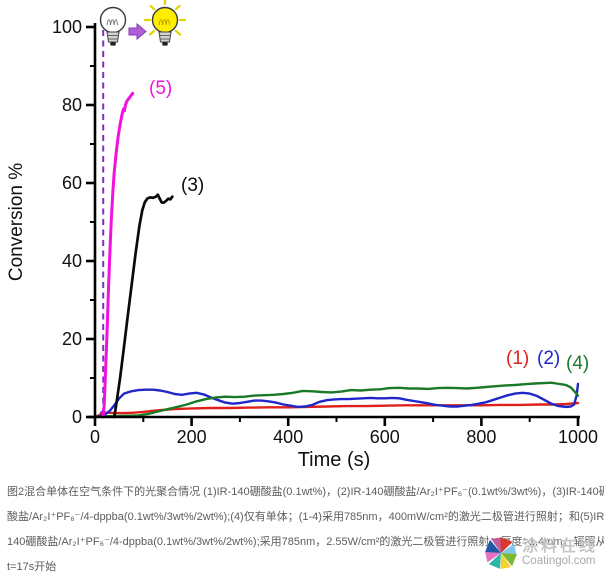 The width and height of the screenshot is (604, 581). I want to click on watermark-name: 涂料在线, so click(560, 546).